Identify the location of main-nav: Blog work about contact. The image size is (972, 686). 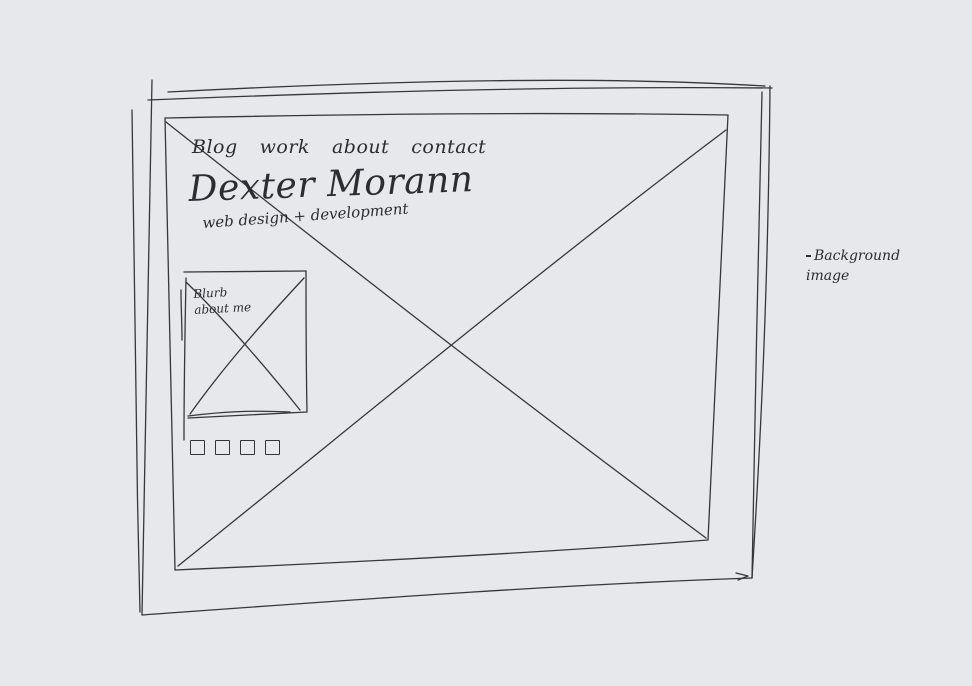
(339, 147).